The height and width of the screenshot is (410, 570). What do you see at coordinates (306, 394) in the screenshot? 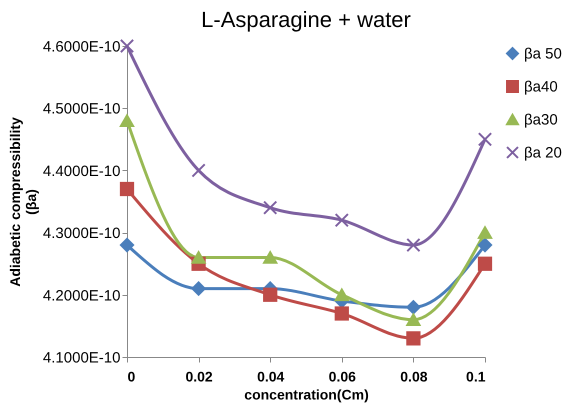
I see `x-axis-title: concentration(Cm)` at bounding box center [306, 394].